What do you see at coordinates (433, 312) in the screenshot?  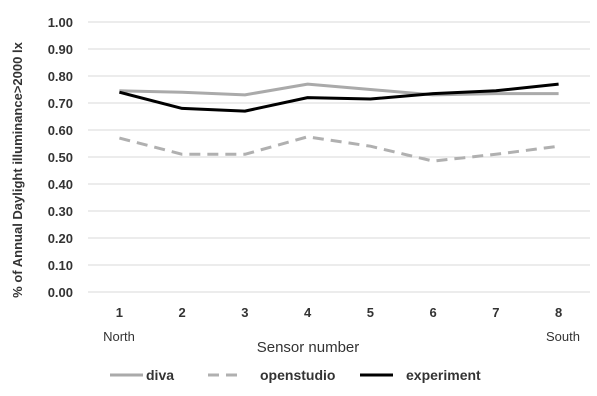 I see `x-tick-label: 6` at bounding box center [433, 312].